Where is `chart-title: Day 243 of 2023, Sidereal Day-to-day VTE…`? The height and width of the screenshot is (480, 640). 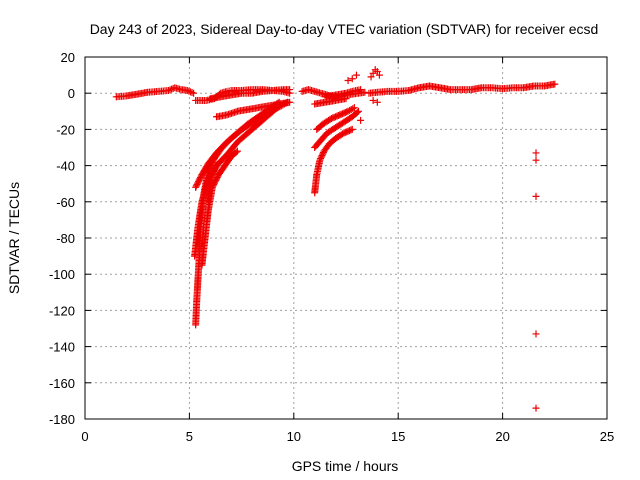
chart-title: Day 243 of 2023, Sidereal Day-to-day VTE… is located at coordinates (344, 29).